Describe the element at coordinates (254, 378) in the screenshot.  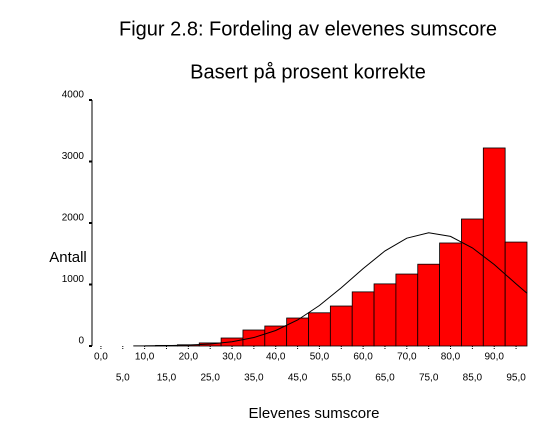
I see `x-tick-label: 35,0` at that location.